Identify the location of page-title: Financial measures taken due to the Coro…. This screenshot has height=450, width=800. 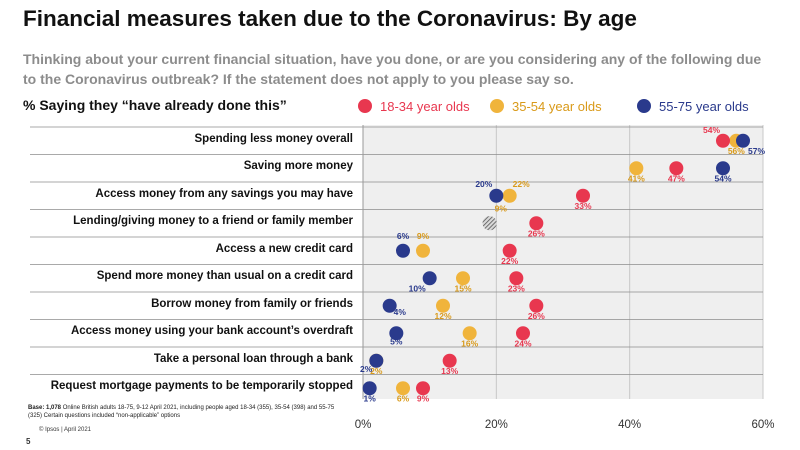
(330, 18).